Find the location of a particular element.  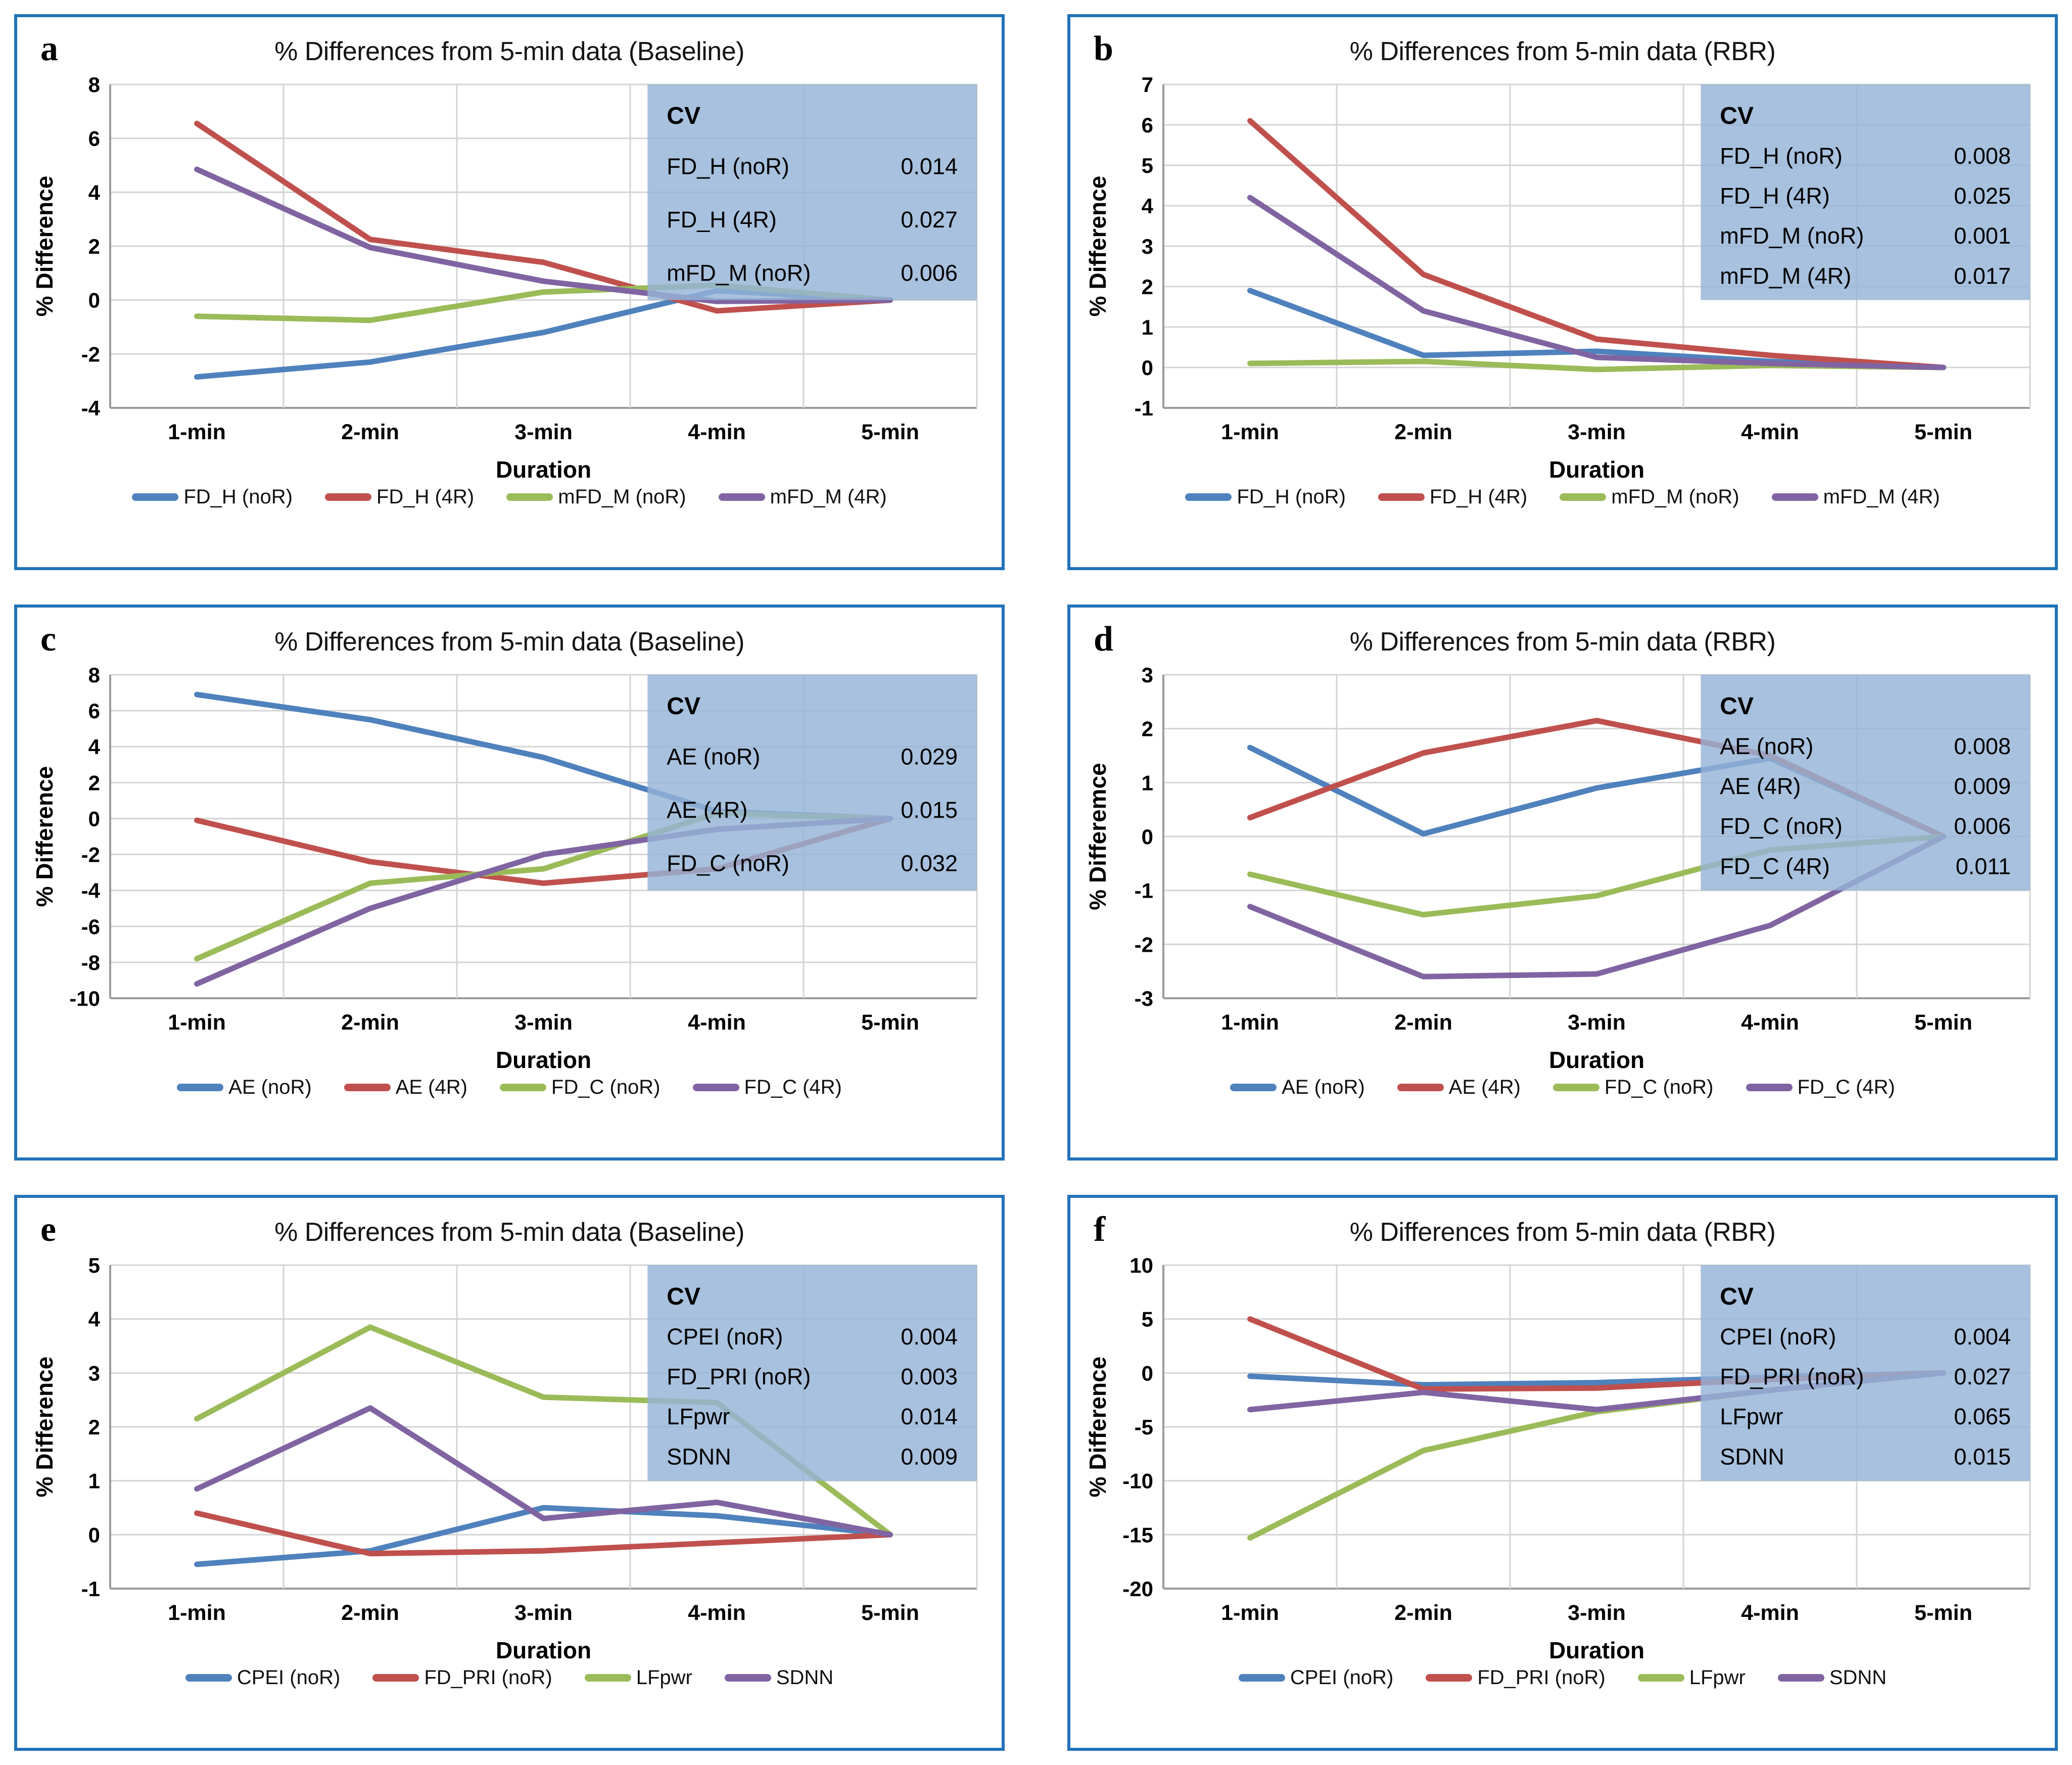

legend-e: CPEI (noR) FD_PRI (noR) LFpwr SDNN is located at coordinates (509, 1677).